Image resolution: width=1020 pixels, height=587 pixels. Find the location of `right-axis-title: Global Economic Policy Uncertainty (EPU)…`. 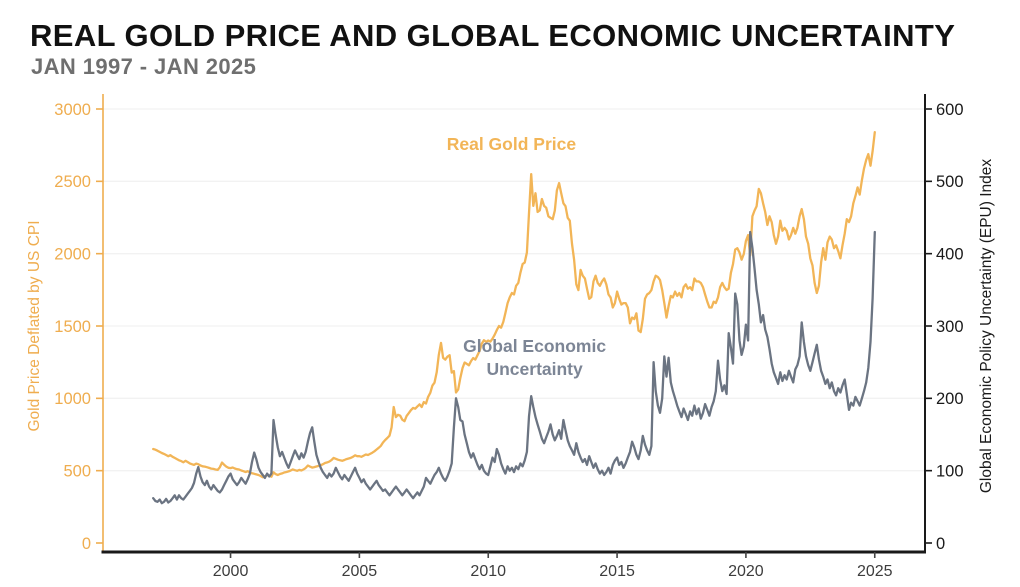

right-axis-title: Global Economic Policy Uncertainty (EPU)… is located at coordinates (986, 326).